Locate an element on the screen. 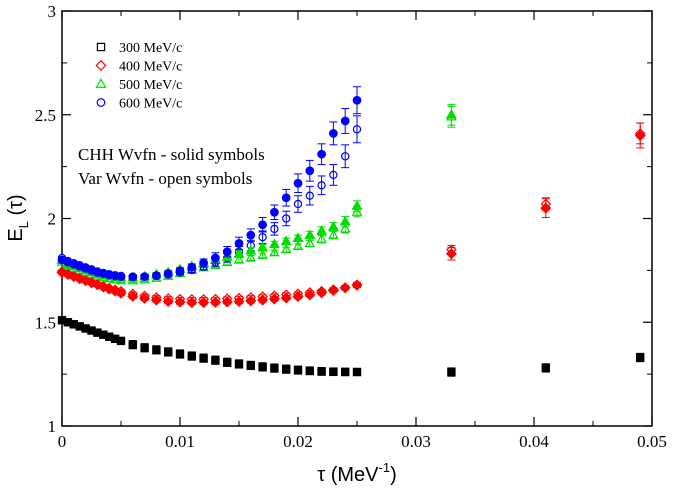  x-axis-title-main: τ (MeV is located at coordinates (348, 475).